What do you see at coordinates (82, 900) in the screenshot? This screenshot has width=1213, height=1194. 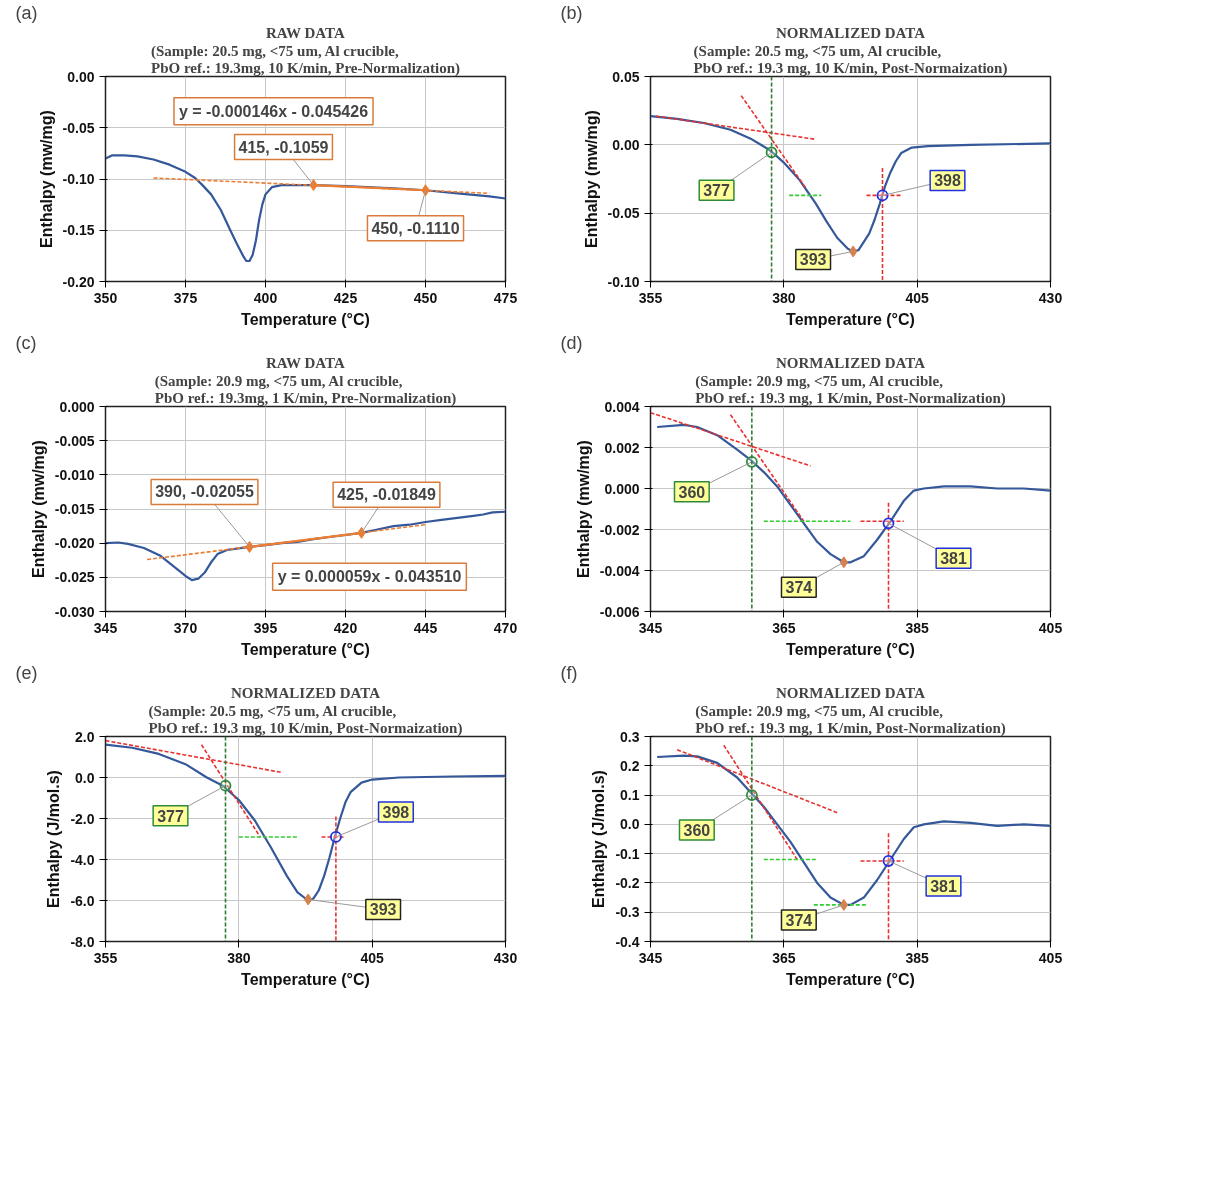 I see `y-tick-label: -6.0` at bounding box center [82, 900].